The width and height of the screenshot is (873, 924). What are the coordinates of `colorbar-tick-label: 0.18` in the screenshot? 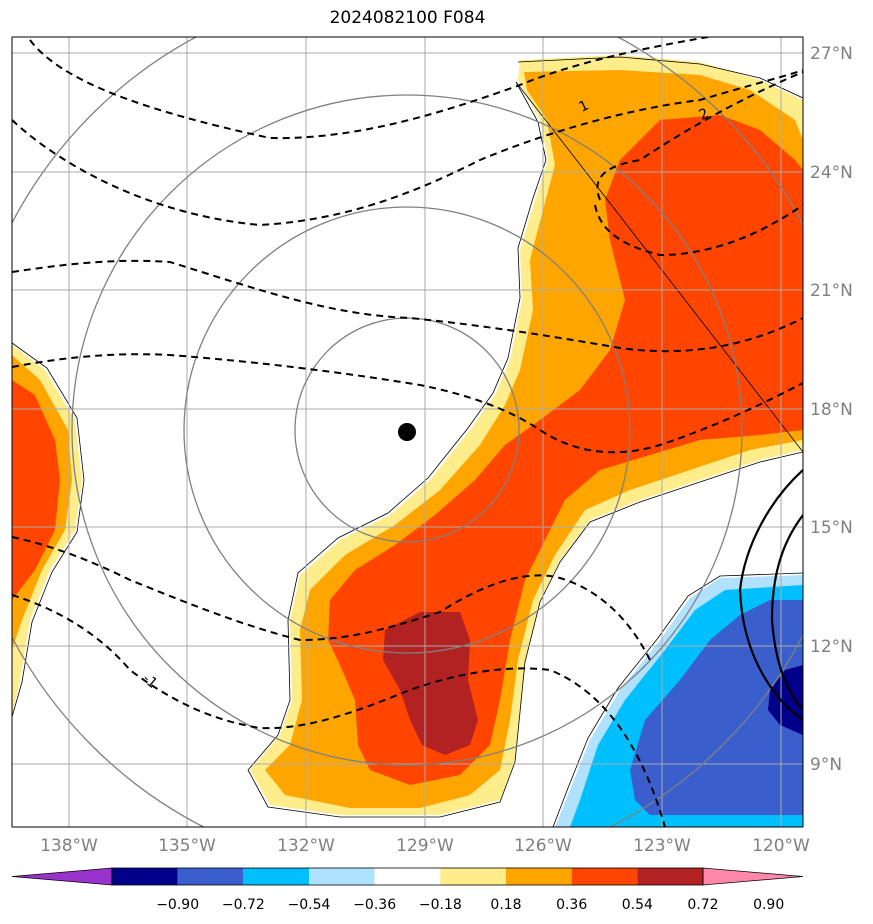 It's located at (505, 905).